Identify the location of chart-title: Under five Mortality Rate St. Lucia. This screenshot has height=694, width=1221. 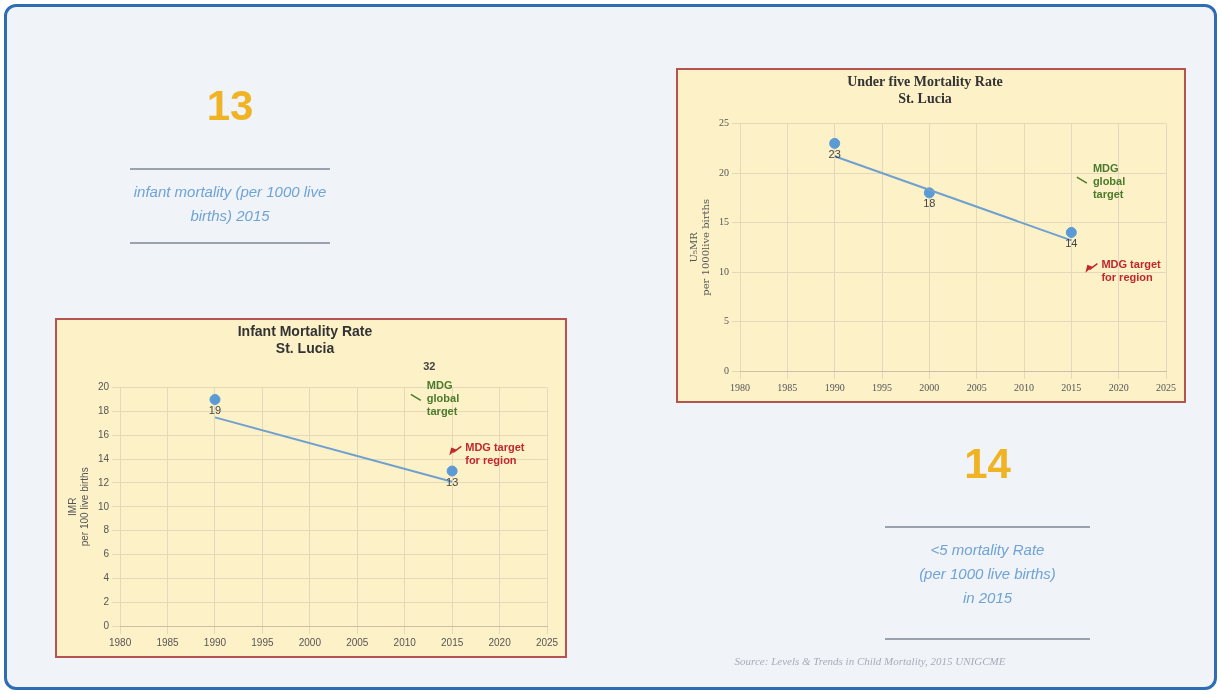
(925, 90).